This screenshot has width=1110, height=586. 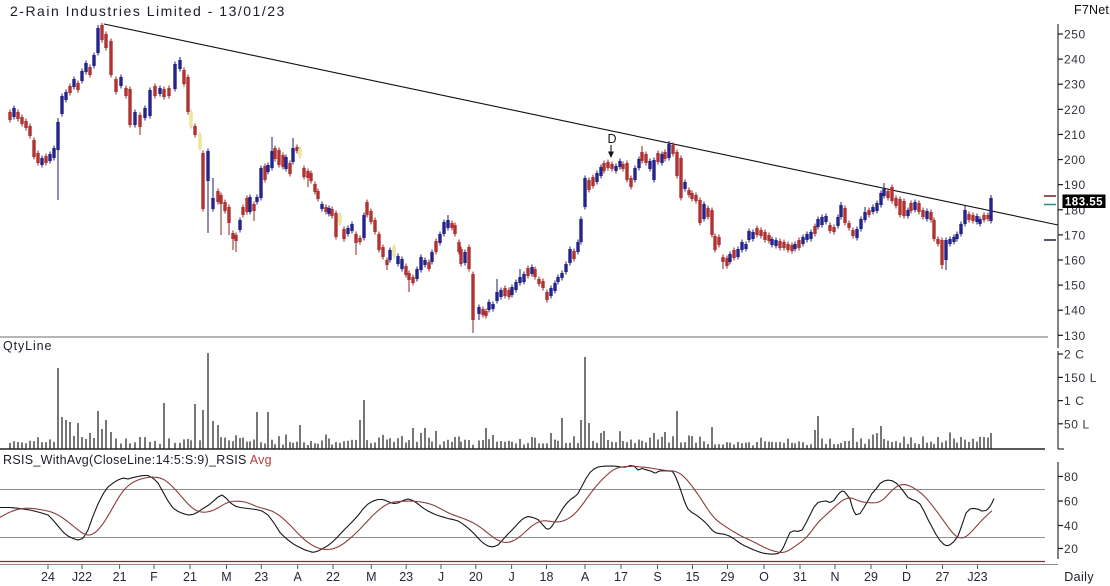 I want to click on svg-text: 170, so click(x=1075, y=235).